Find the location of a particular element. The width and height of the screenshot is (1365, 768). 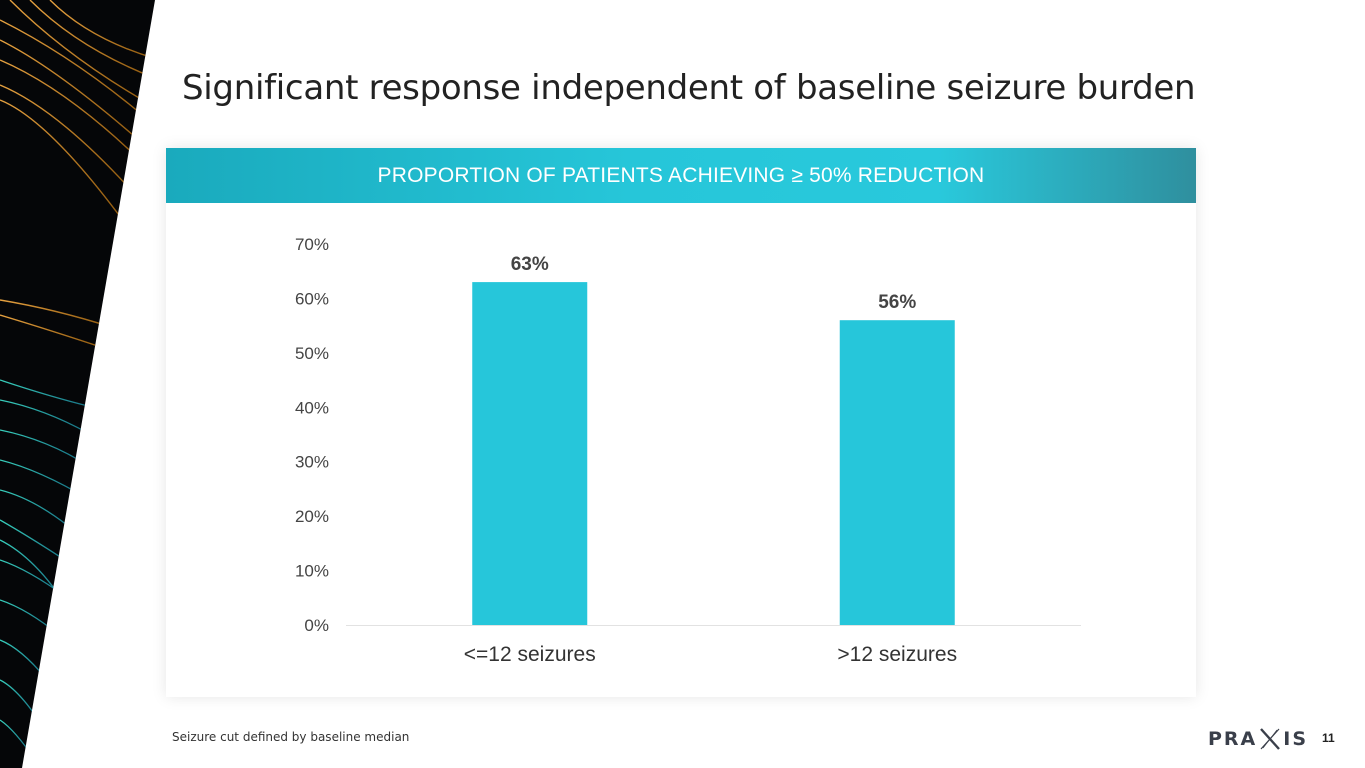

logo-text-left: PRA is located at coordinates (1233, 739).